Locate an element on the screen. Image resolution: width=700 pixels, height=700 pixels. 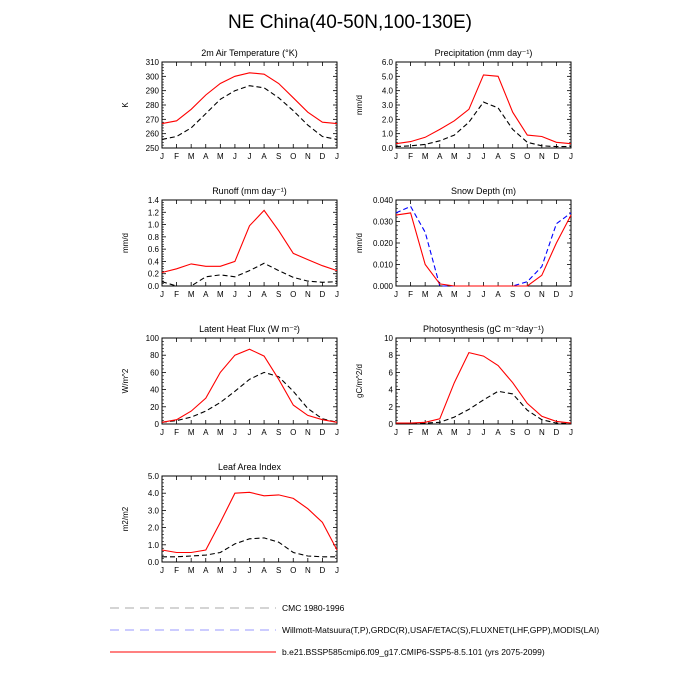
legend-entry: CMC 1980-1996 is located at coordinates (313, 608).